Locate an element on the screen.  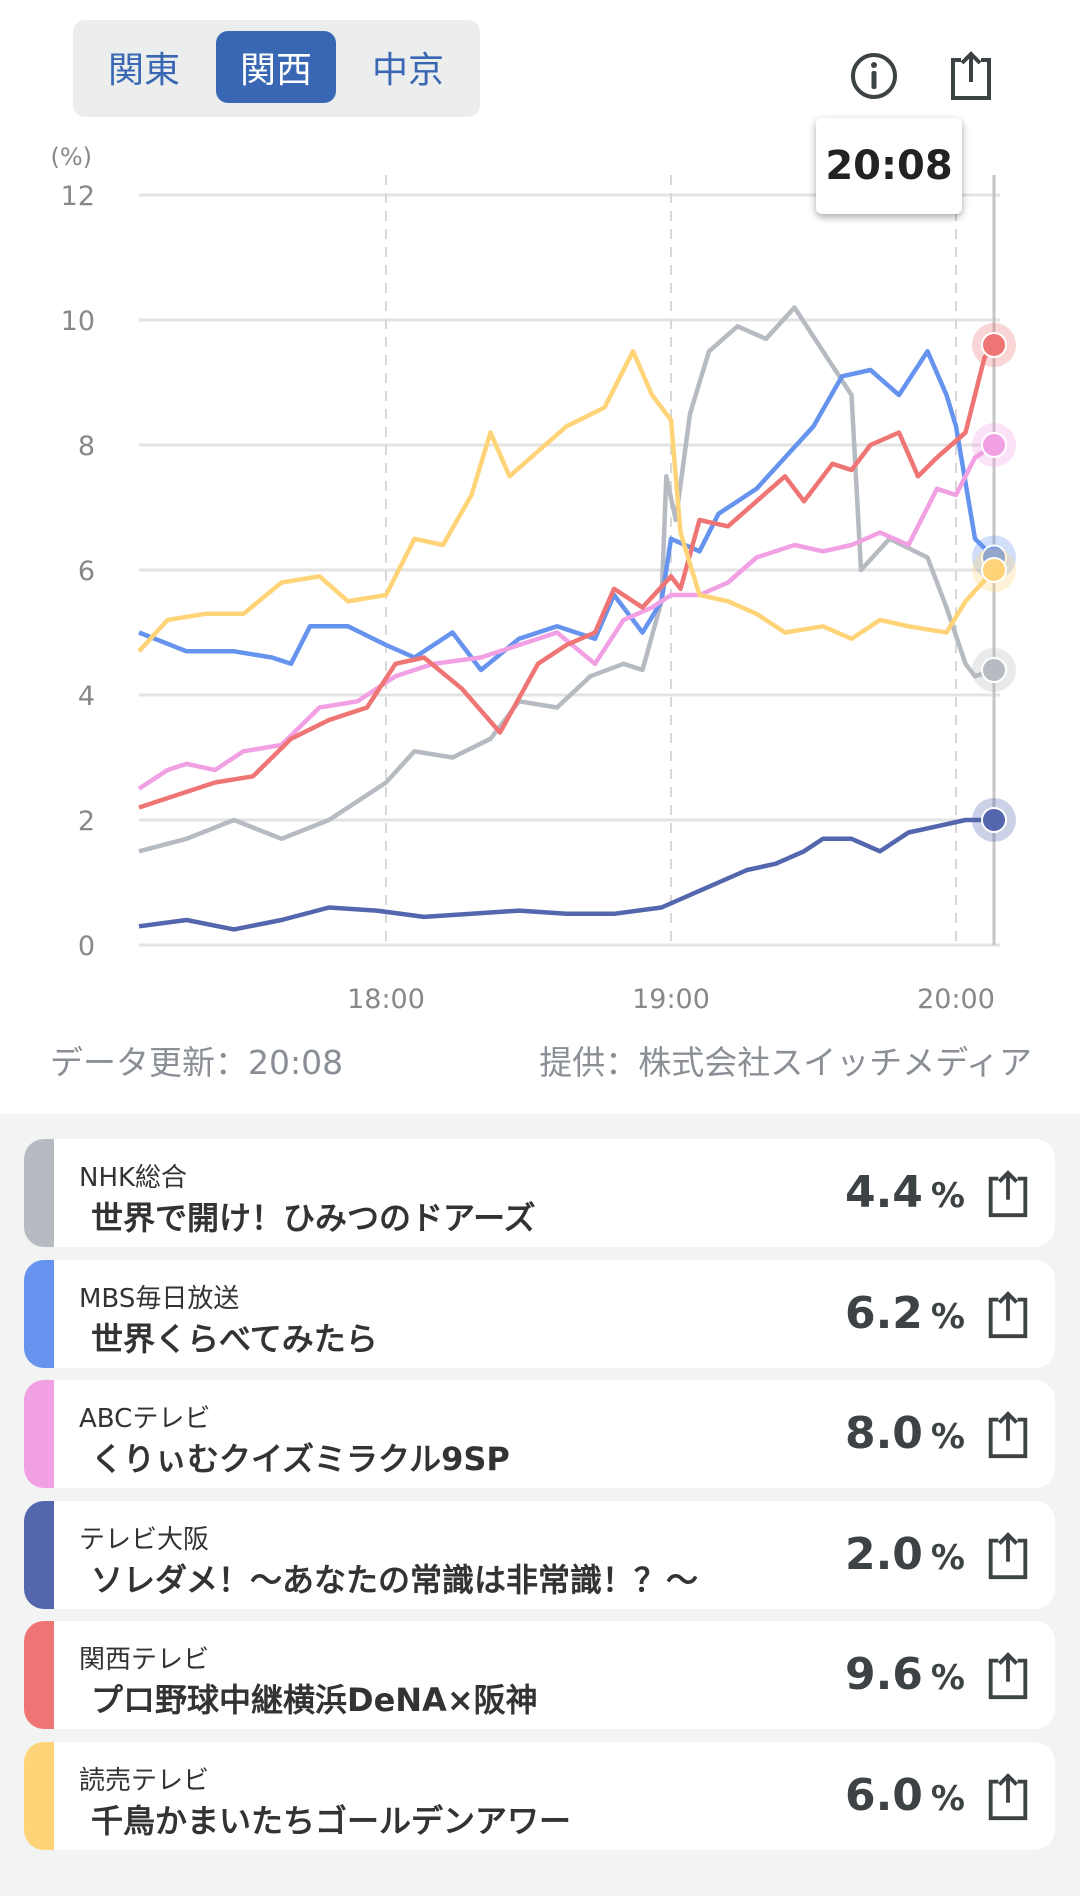
y-tick-label: 12 is located at coordinates (78, 196).